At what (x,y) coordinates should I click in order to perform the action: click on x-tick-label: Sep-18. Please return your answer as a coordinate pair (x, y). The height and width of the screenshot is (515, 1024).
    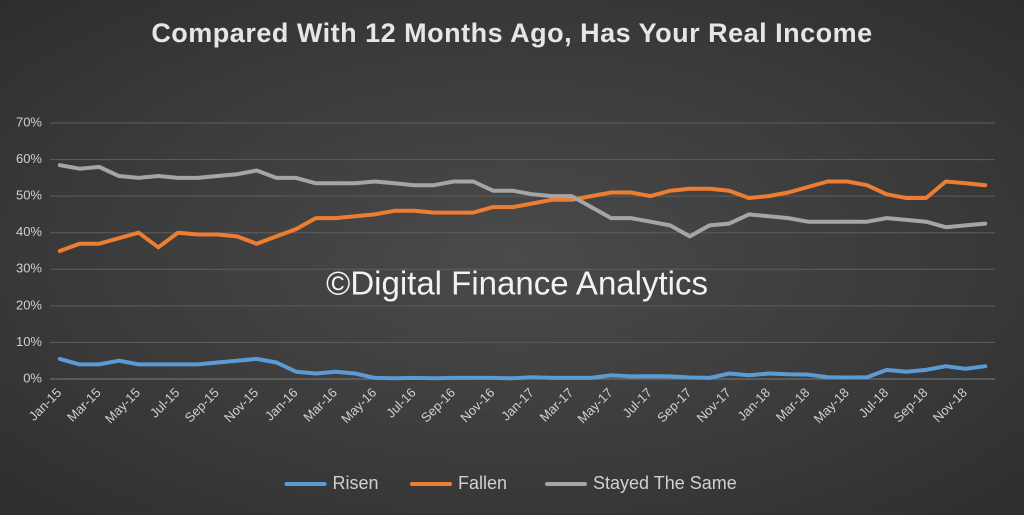
    Looking at the image, I should click on (910, 405).